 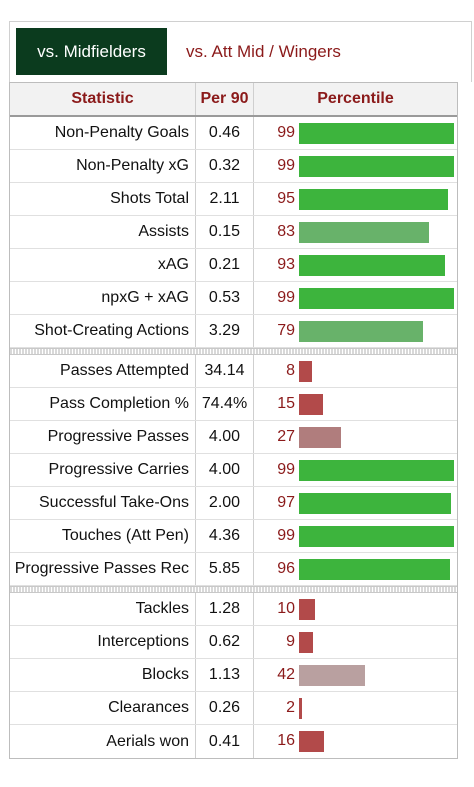 What do you see at coordinates (225, 741) in the screenshot?
I see `per90-value: 0.41` at bounding box center [225, 741].